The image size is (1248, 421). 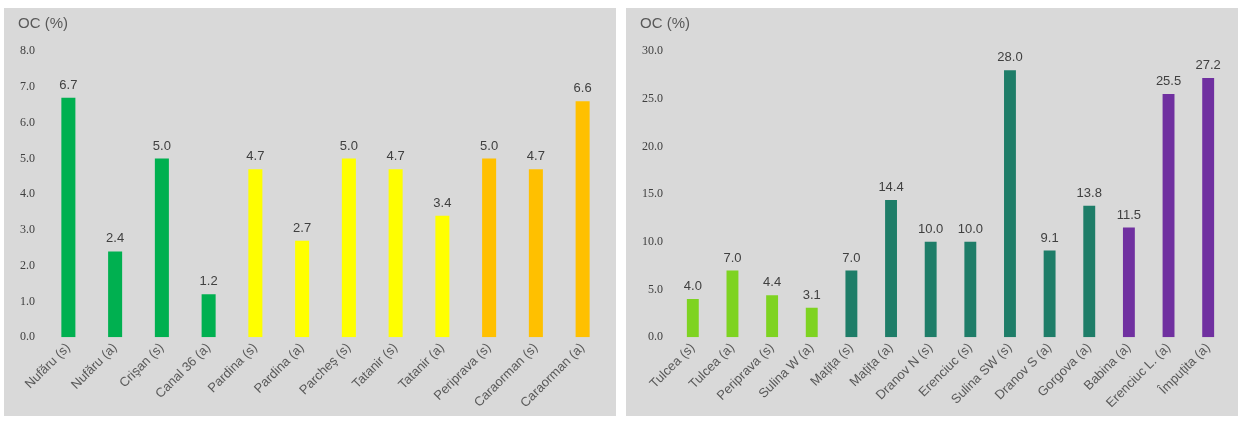 I want to click on data-label: 1.2, so click(x=208, y=281).